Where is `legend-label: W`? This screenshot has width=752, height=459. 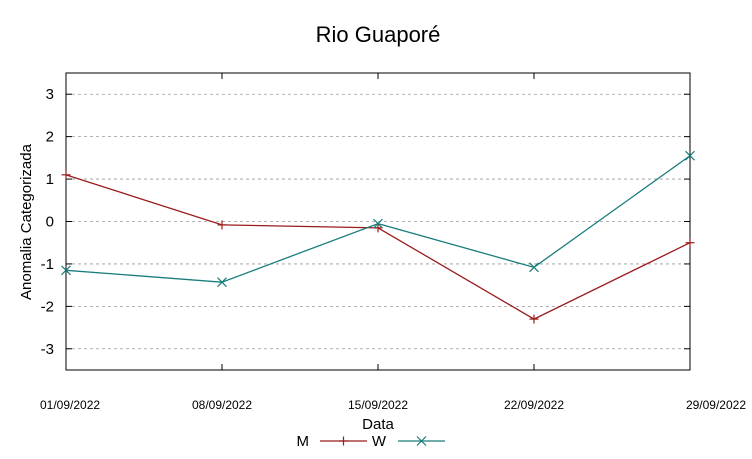
legend-label: W is located at coordinates (379, 441).